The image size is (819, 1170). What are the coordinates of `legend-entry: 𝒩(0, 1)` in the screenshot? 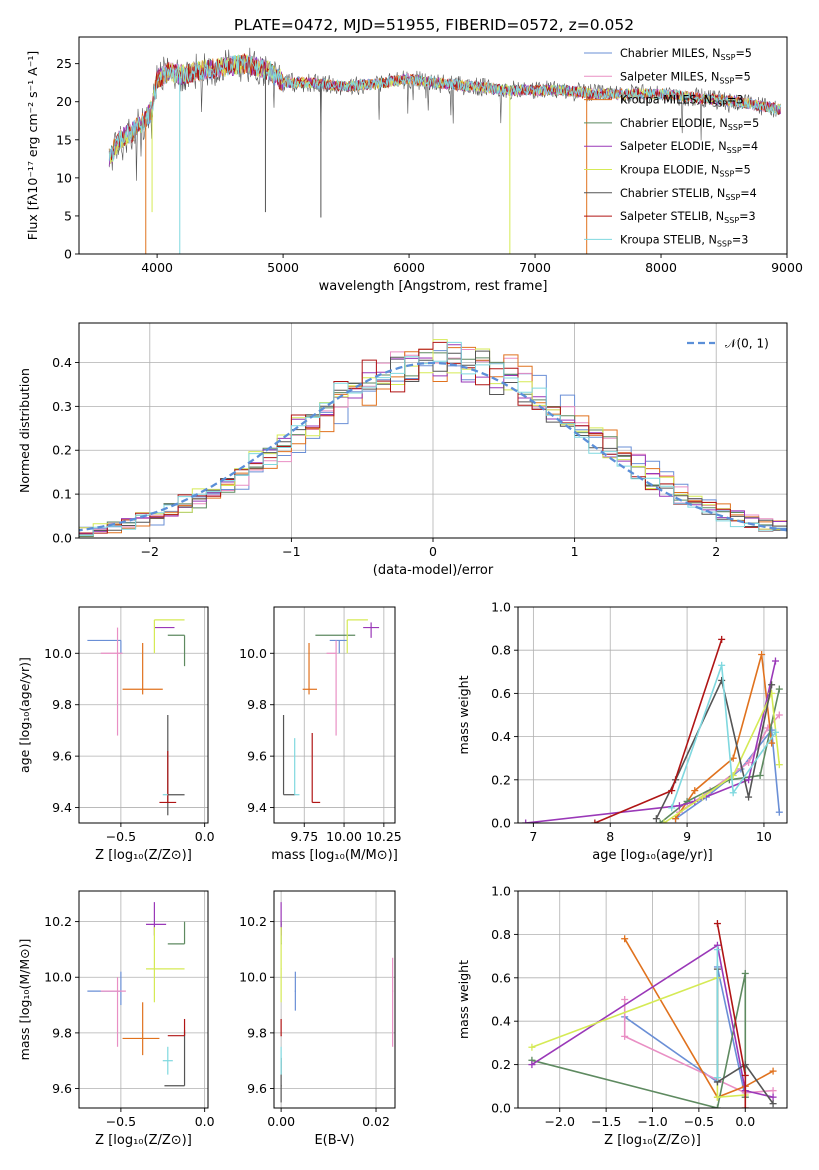 It's located at (747, 344).